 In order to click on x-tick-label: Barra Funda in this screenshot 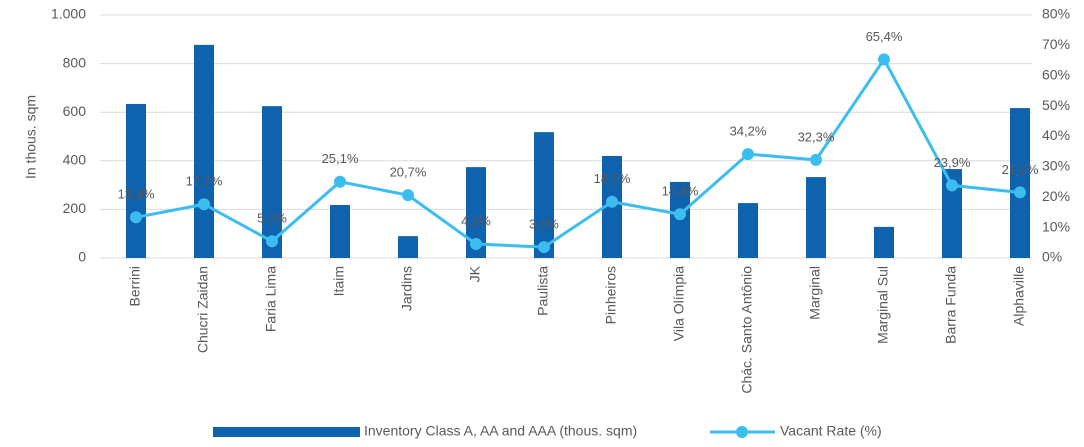, I will do `click(951, 305)`.